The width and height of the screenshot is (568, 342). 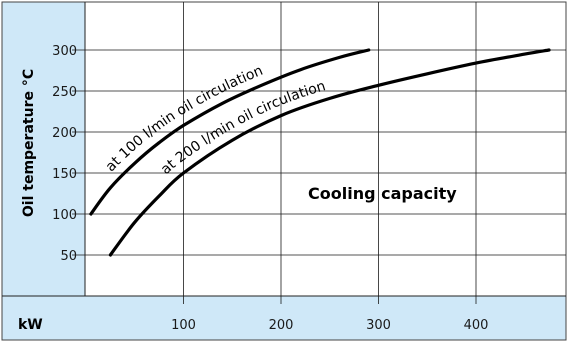 I want to click on y-tick-label-150: 150, so click(x=64, y=174).